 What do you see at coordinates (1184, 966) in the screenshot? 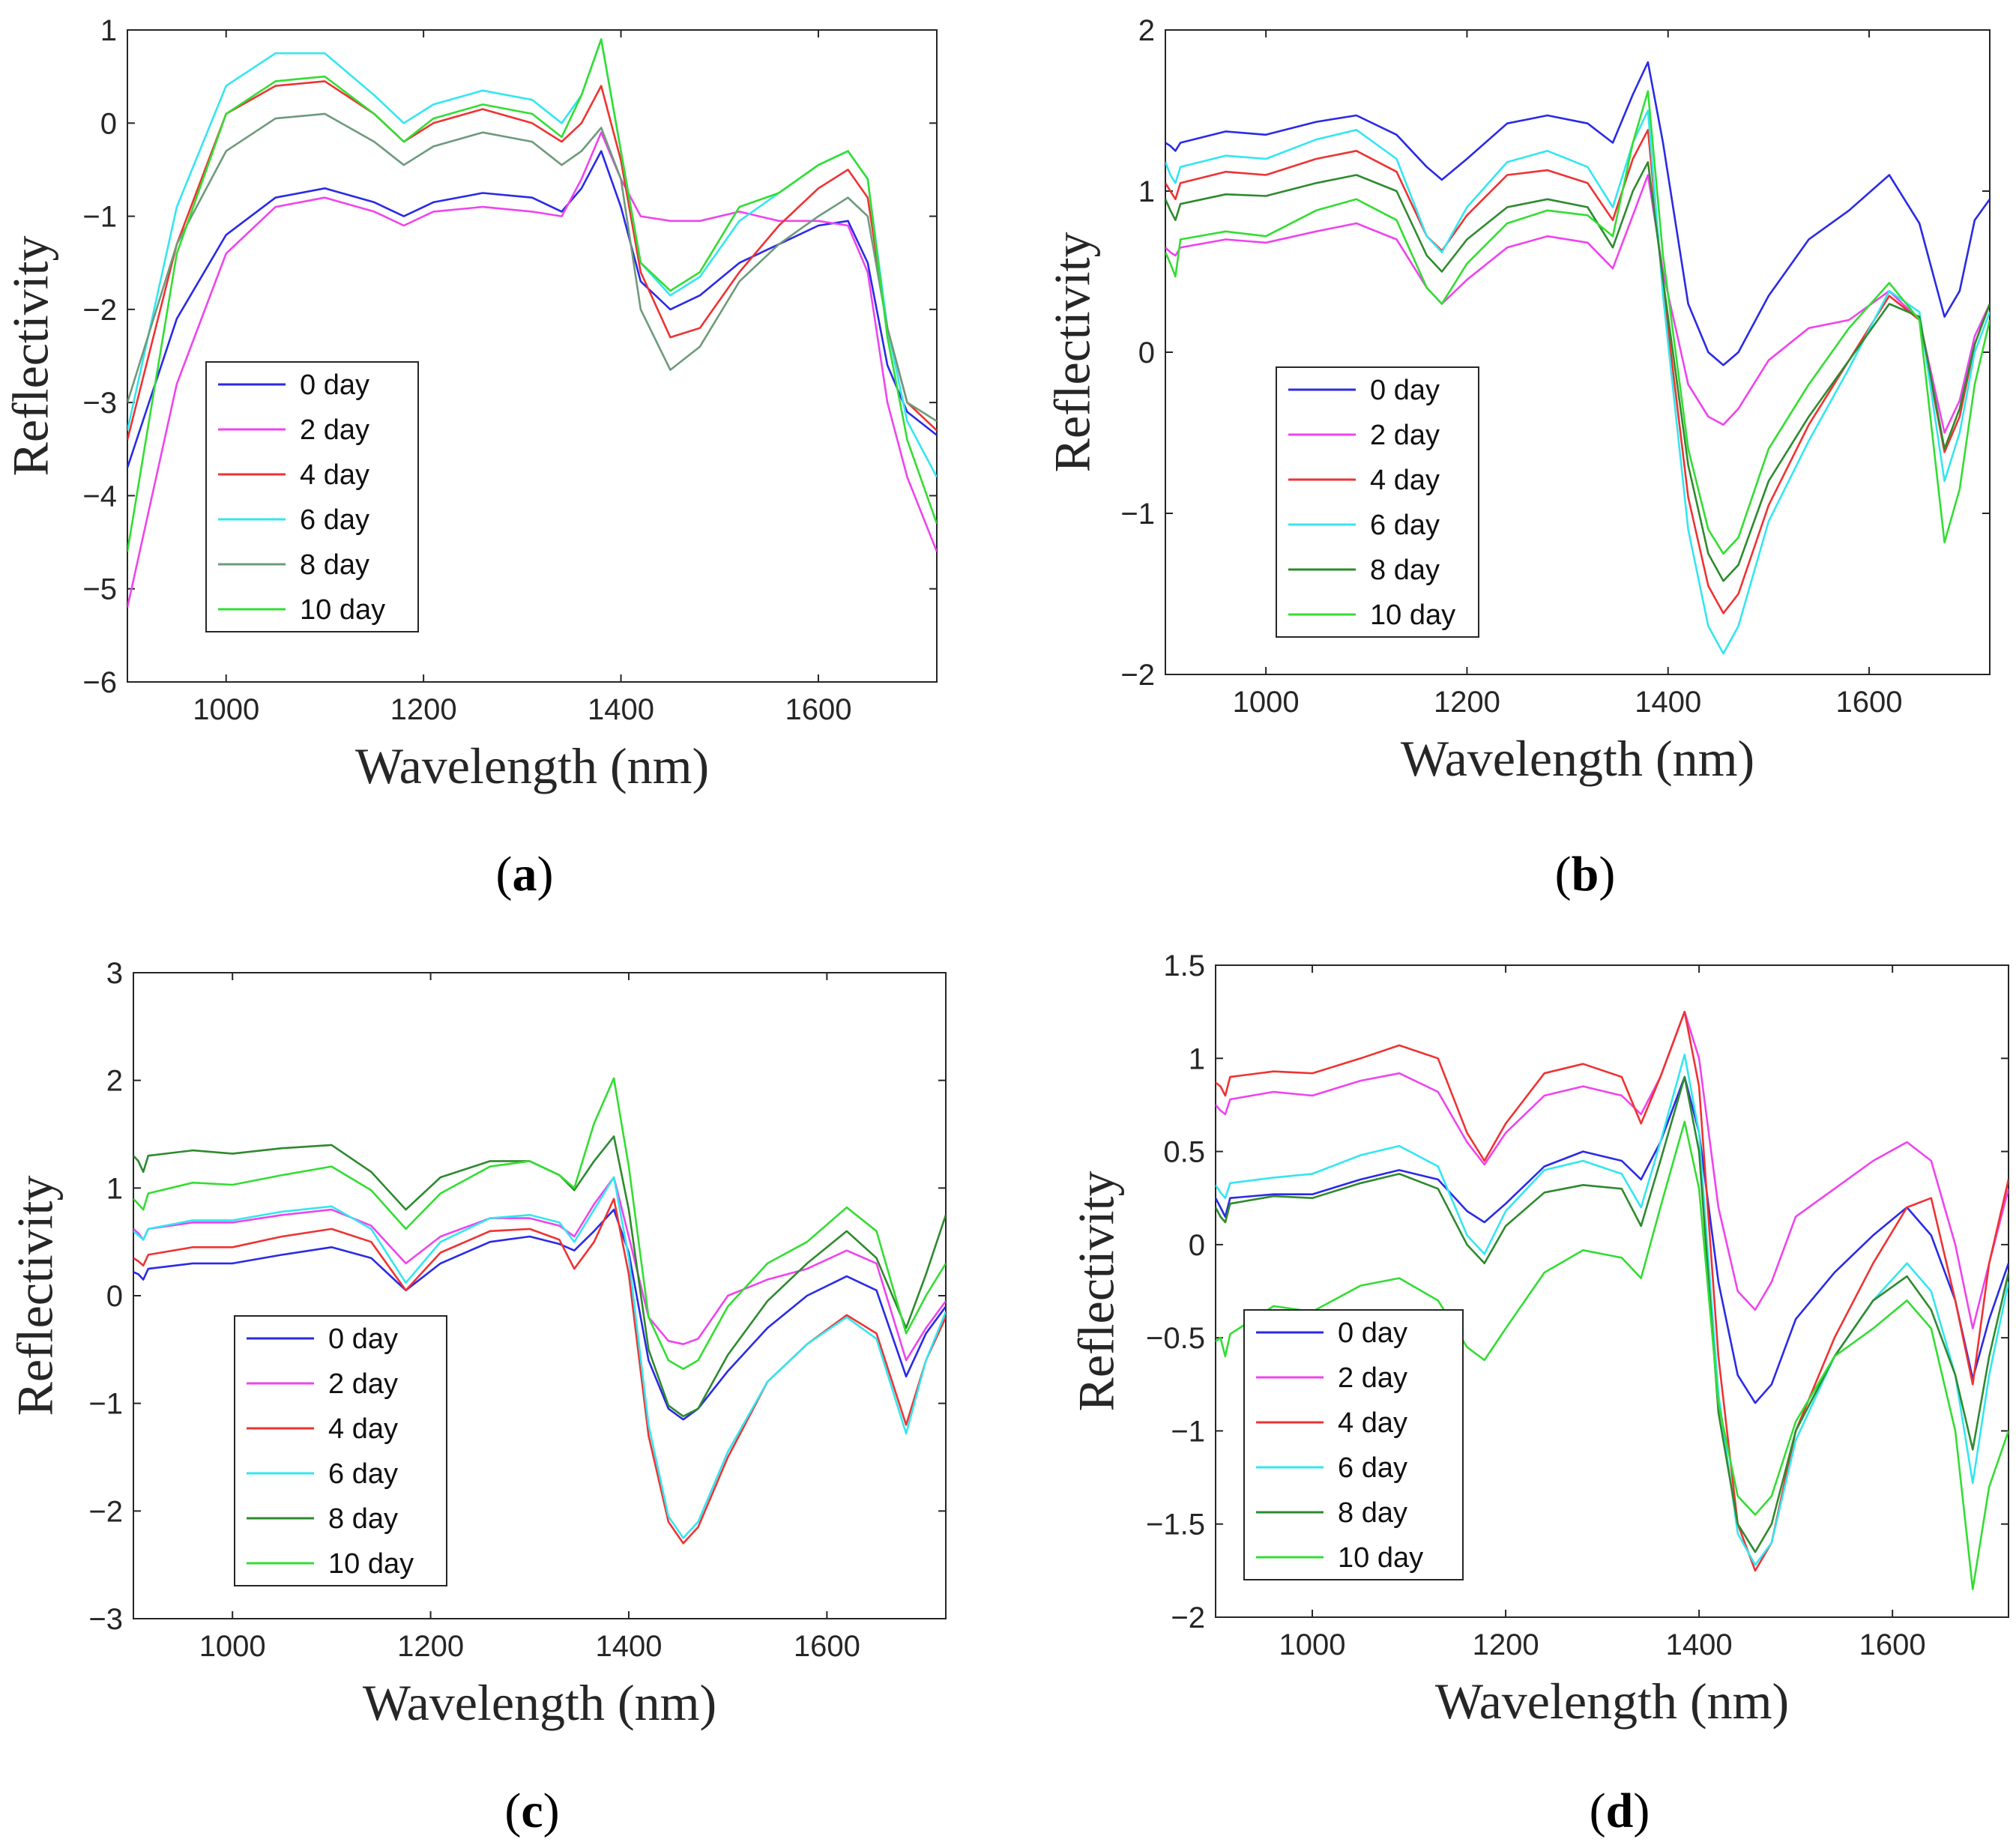
I see `y-tick-label: 1.5` at bounding box center [1184, 966].